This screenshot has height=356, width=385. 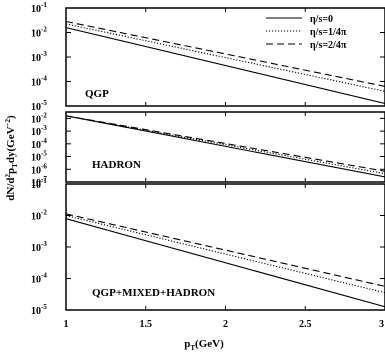 What do you see at coordinates (146, 324) in the screenshot?
I see `x-tick-label: 1.5` at bounding box center [146, 324].